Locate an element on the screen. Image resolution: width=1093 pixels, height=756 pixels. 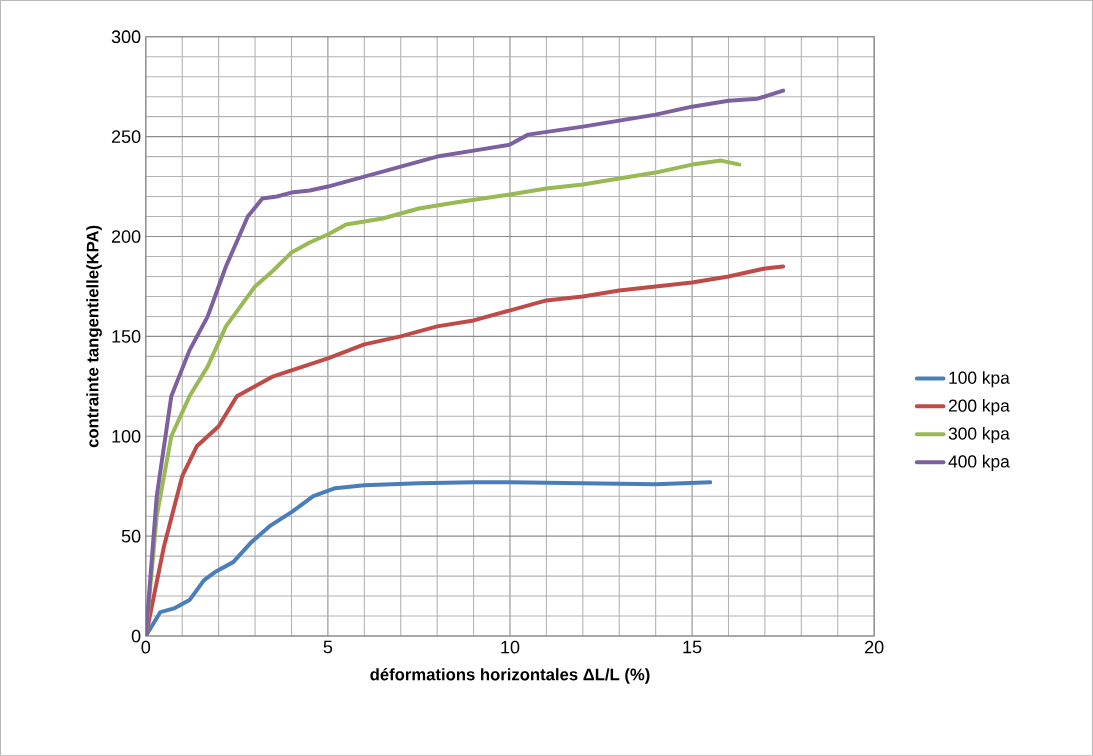
y-tick-label: 250 is located at coordinates (126, 137).